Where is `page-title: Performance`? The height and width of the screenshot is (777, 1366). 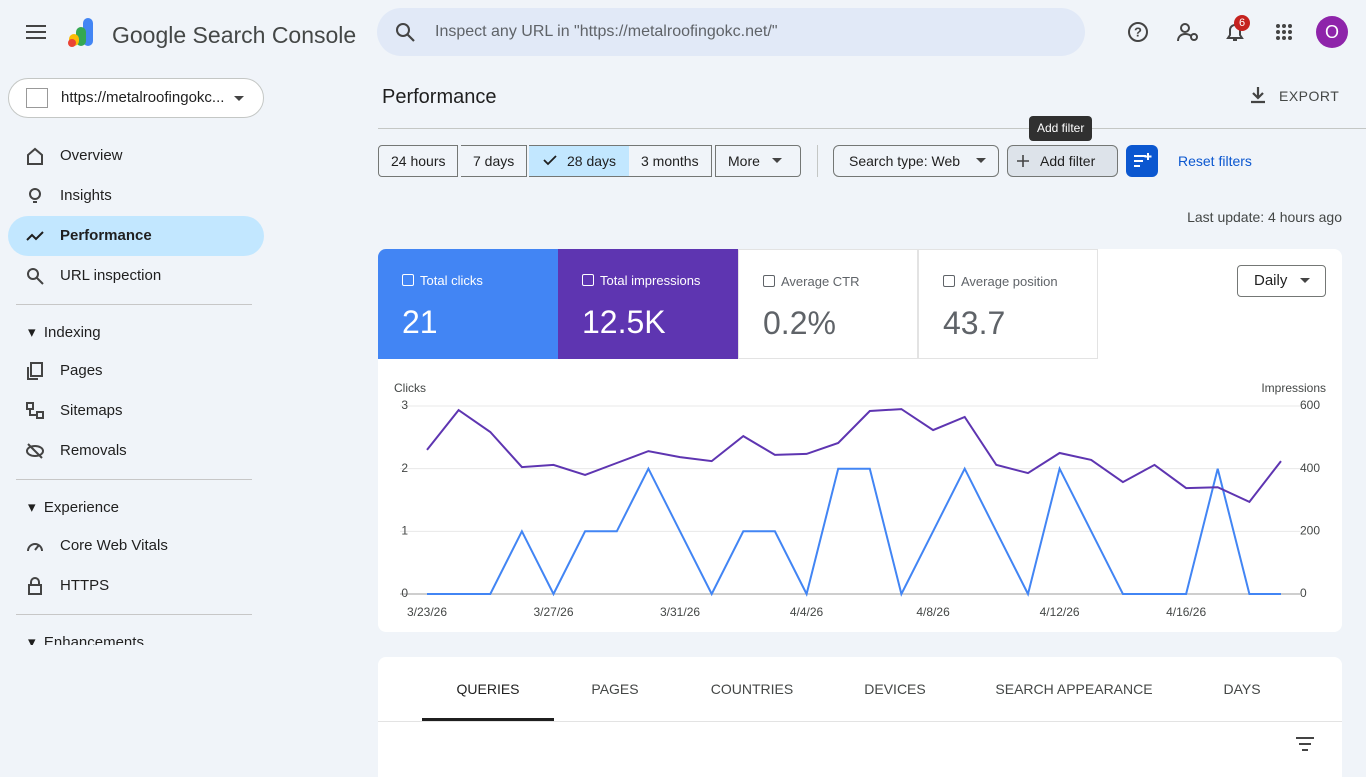
page-title: Performance is located at coordinates (439, 97).